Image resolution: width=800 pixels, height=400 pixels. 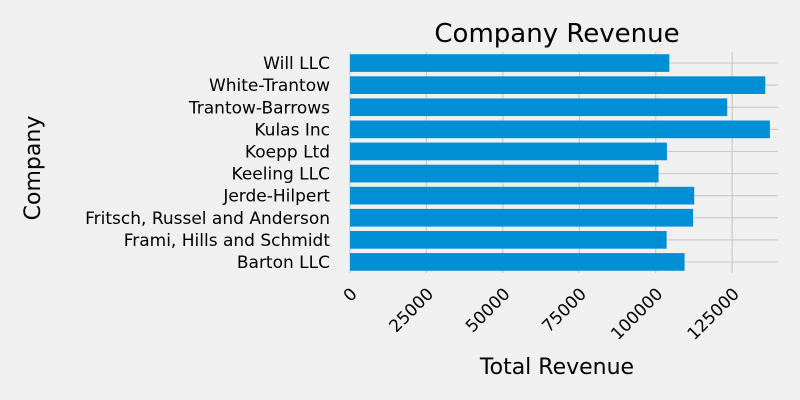 What do you see at coordinates (281, 175) in the screenshot?
I see `y-tick-label: Keeling LLC` at bounding box center [281, 175].